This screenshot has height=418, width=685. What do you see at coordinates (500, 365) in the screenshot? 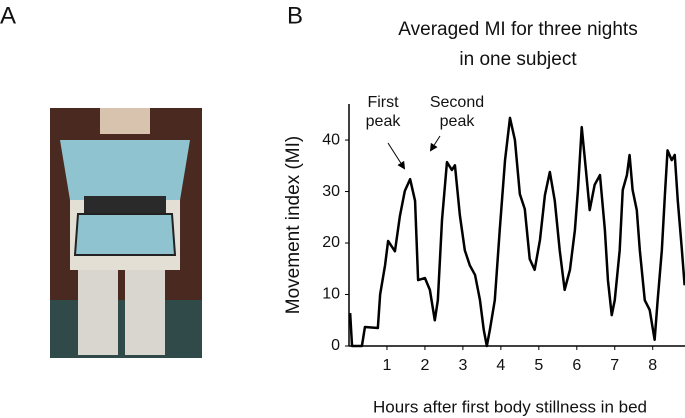
I see `x-tick-label: 4` at bounding box center [500, 365].